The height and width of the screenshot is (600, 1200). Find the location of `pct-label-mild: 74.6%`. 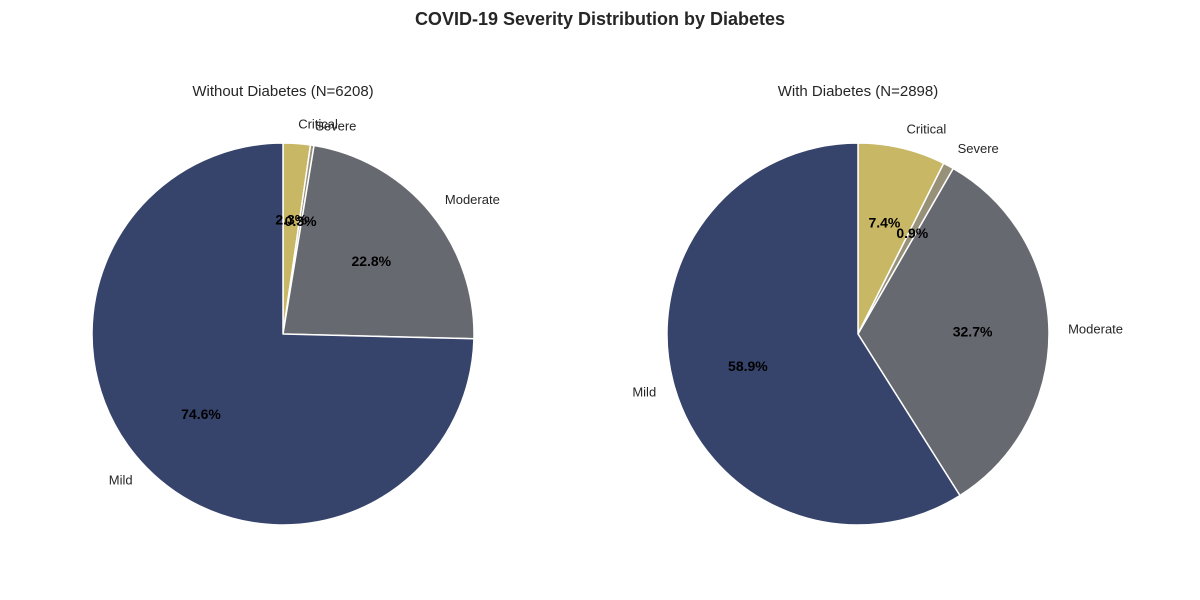

pct-label-mild: 74.6% is located at coordinates (201, 414).